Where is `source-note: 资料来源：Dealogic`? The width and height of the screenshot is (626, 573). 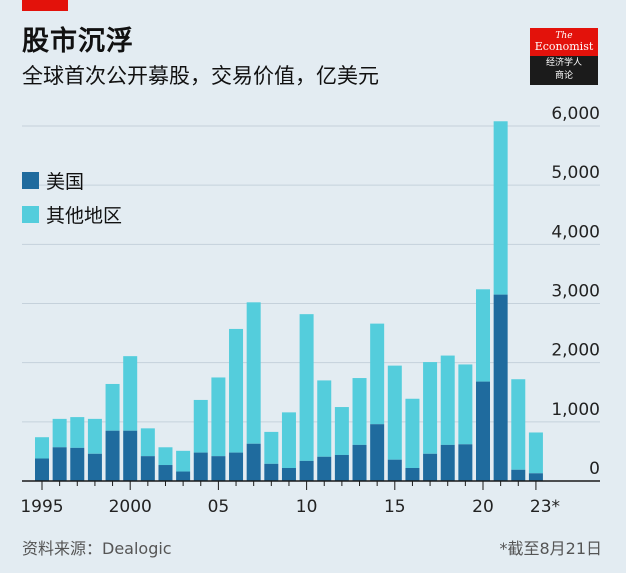
source-note: 资料来源：Dealogic is located at coordinates (97, 548).